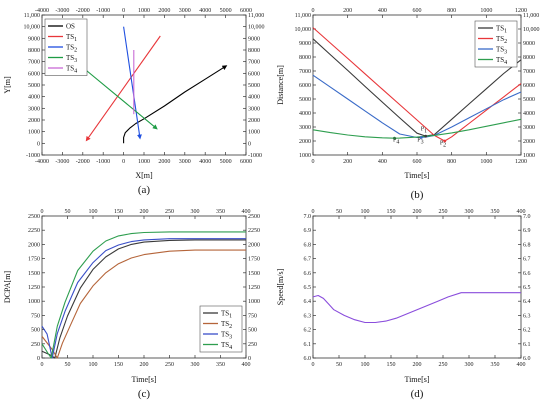  What do you see at coordinates (486, 11) in the screenshot?
I see `x-top-tick-label: 1000` at bounding box center [486, 11].